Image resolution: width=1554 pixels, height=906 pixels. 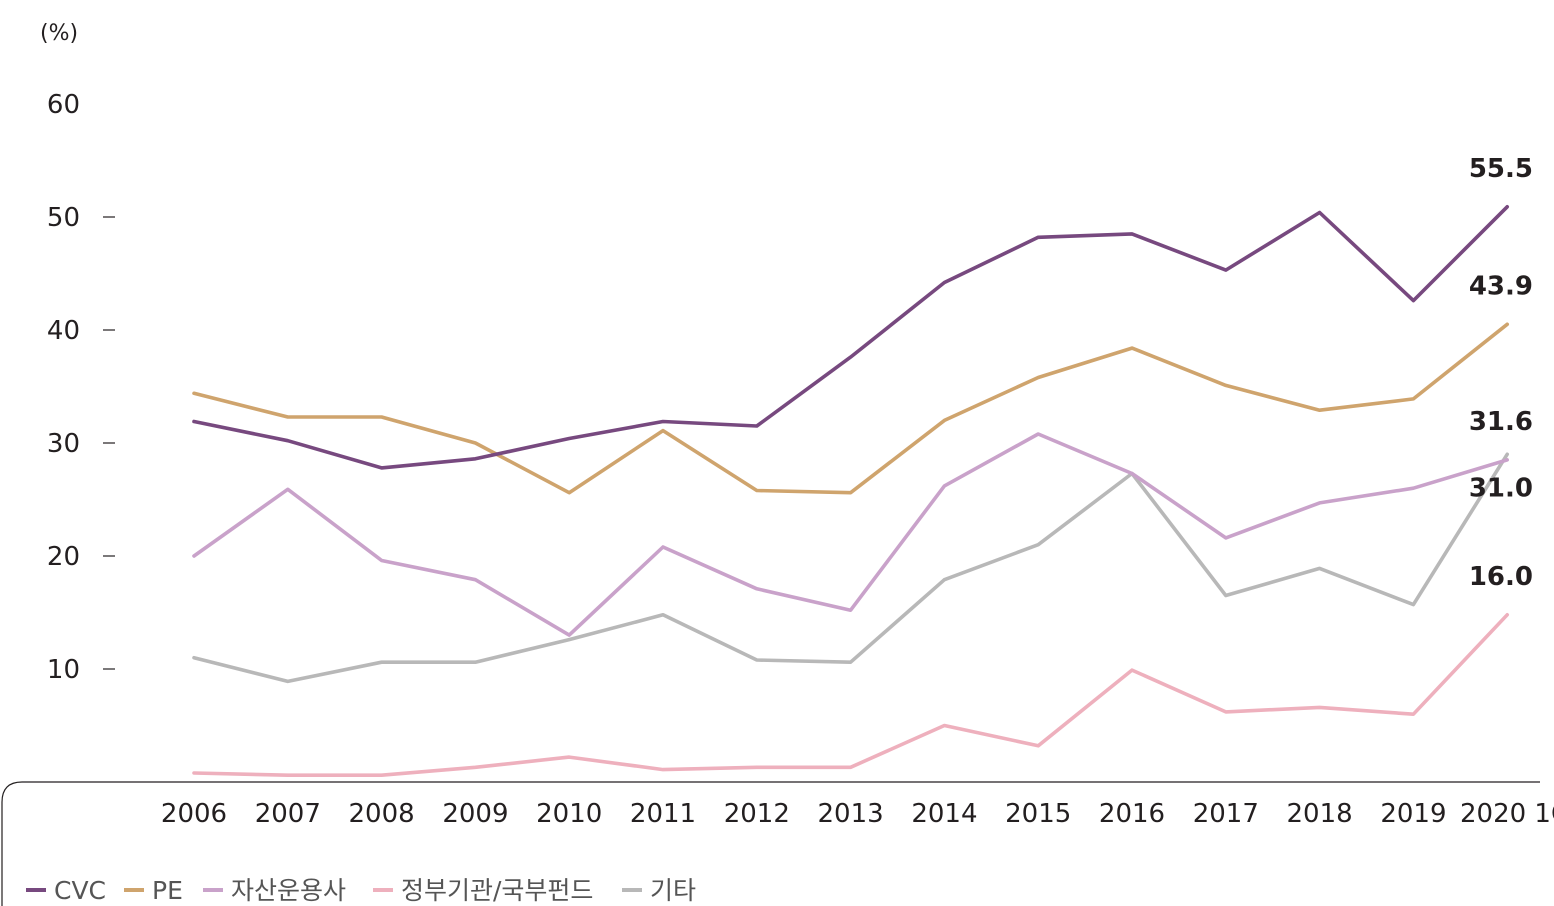 What do you see at coordinates (63, 444) in the screenshot?
I see `y-tick-label: 30` at bounding box center [63, 444].